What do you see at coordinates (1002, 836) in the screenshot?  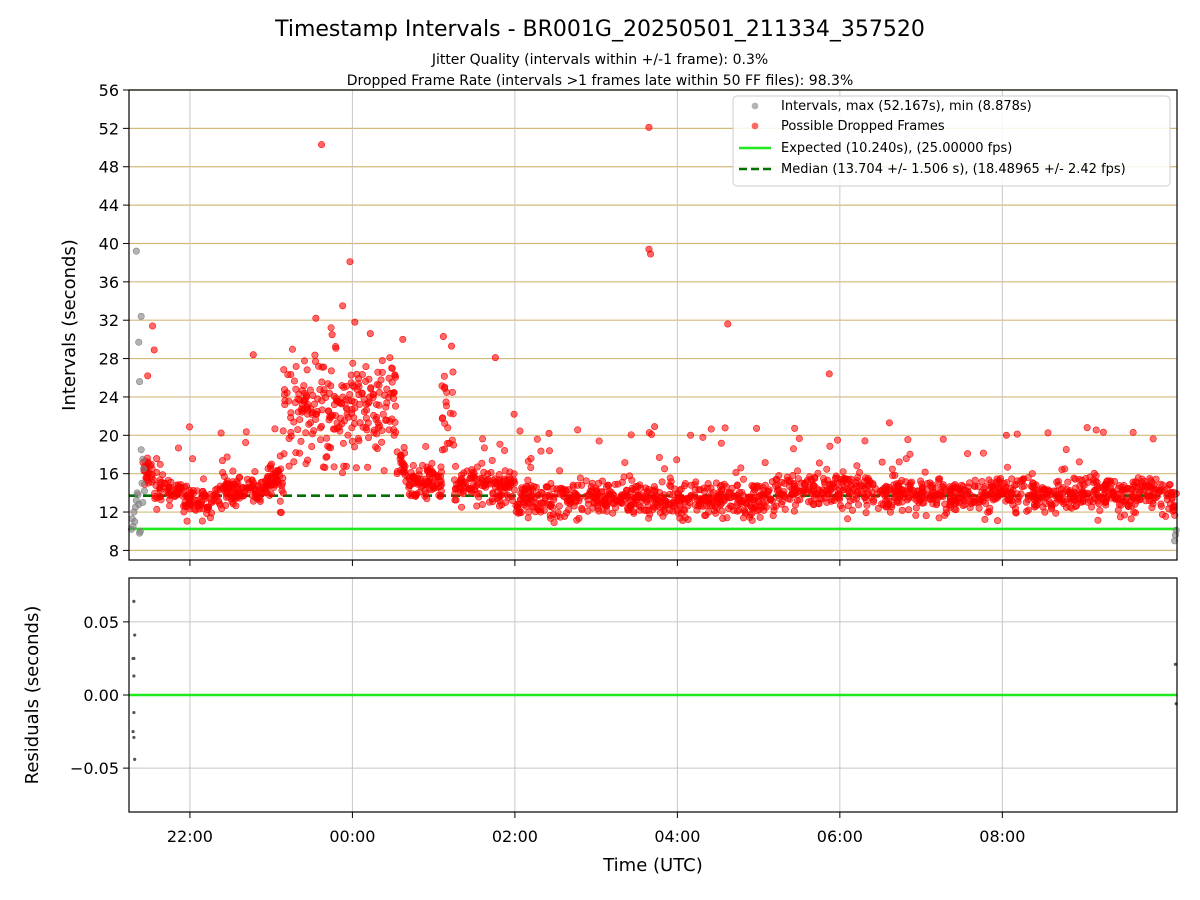 I see `x-tick-label-08:00: 08:00` at bounding box center [1002, 836].